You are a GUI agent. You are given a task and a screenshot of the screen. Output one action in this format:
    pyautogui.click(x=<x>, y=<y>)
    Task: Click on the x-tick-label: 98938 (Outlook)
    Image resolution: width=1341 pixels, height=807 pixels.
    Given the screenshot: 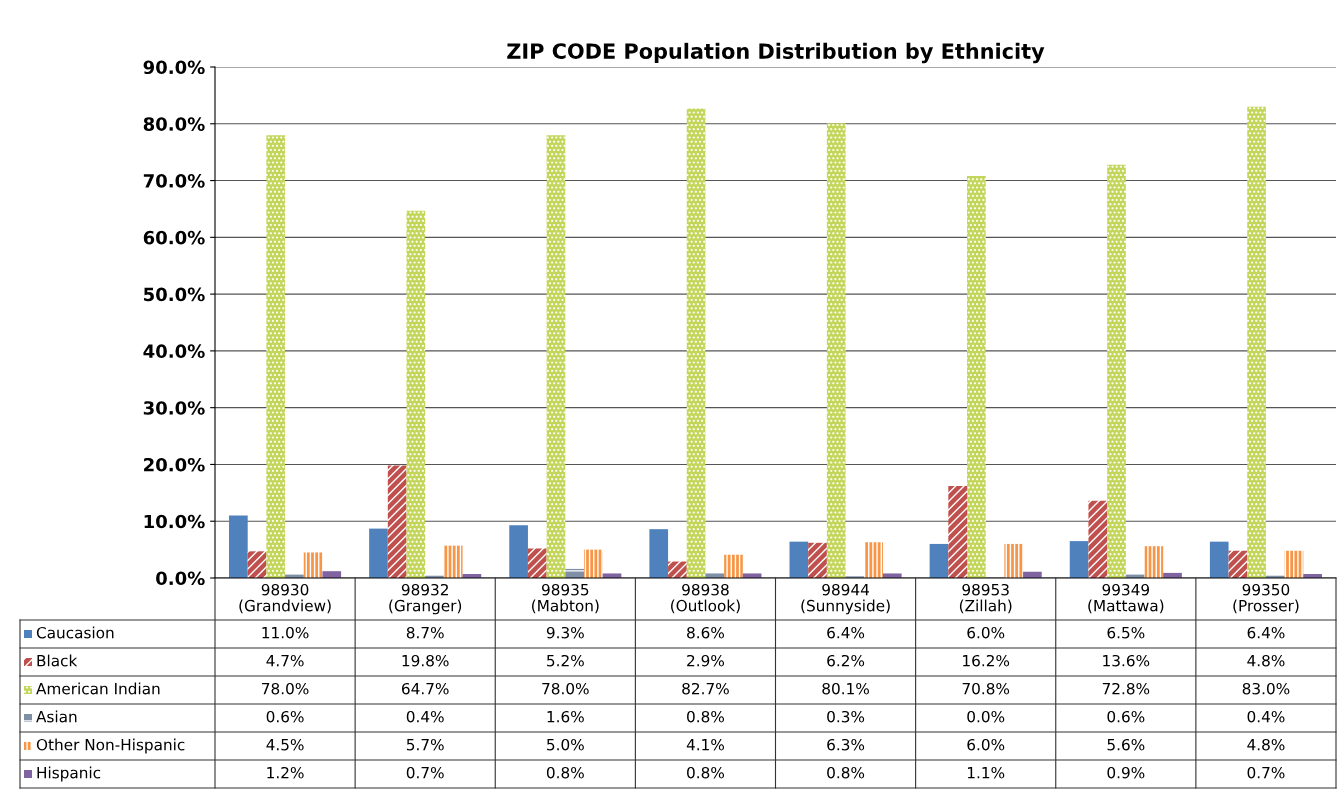 What is the action you would take?
    pyautogui.click(x=705, y=598)
    